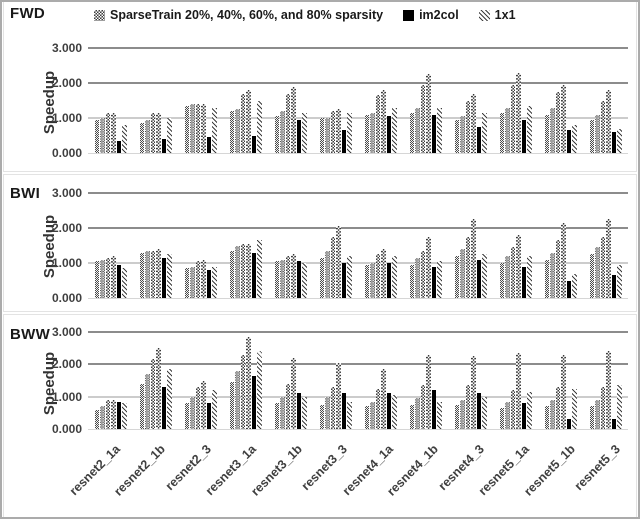  What do you see at coordinates (388, 280) in the screenshot?
I see `bar-im2col-resnet4_1a` at bounding box center [388, 280].